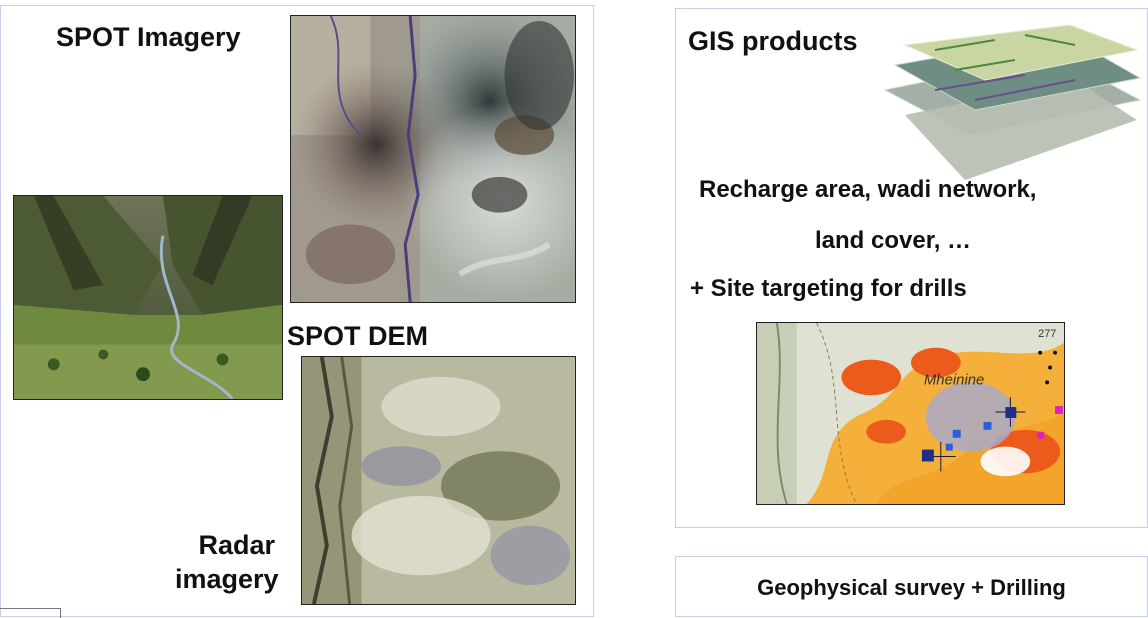  Describe the element at coordinates (773, 41) in the screenshot. I see `gis-products-label: GIS products` at that location.